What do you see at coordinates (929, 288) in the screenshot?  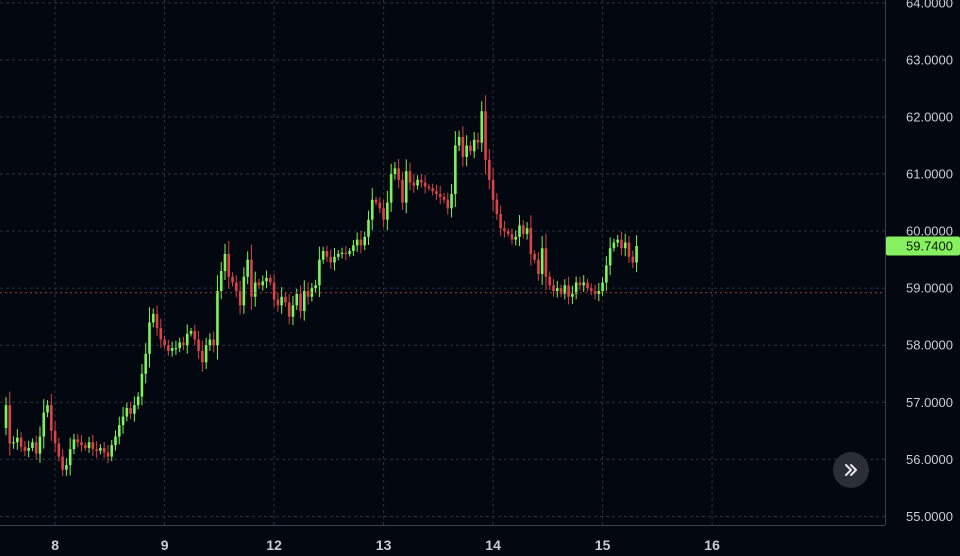 I see `y-tick-label: 59.0000` at bounding box center [929, 288].